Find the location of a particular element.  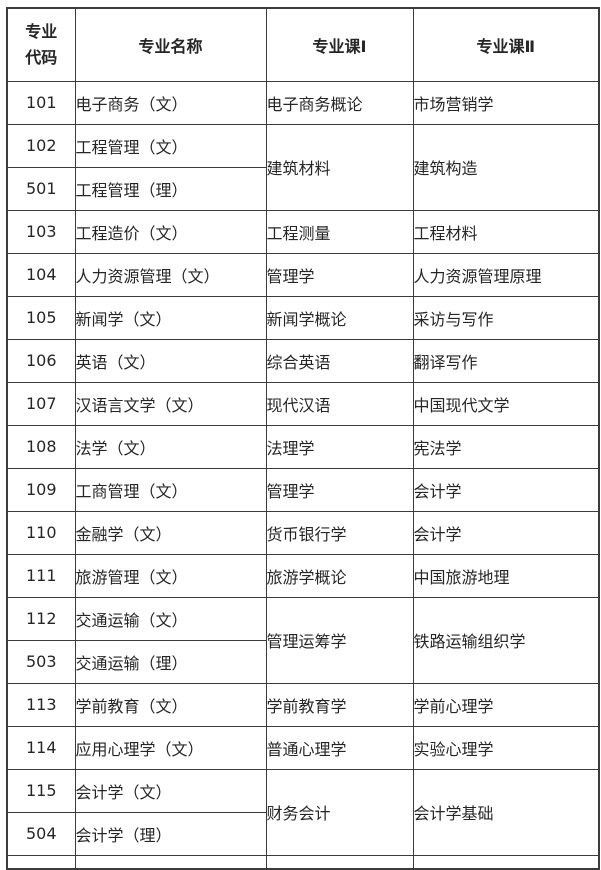

table-row: 504 会计学（理） is located at coordinates (302, 833).